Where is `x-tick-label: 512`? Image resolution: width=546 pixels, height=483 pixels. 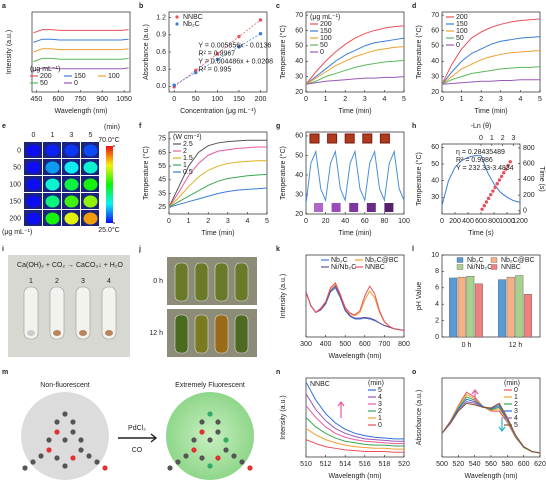 x-tick-label: 512 is located at coordinates (326, 464).